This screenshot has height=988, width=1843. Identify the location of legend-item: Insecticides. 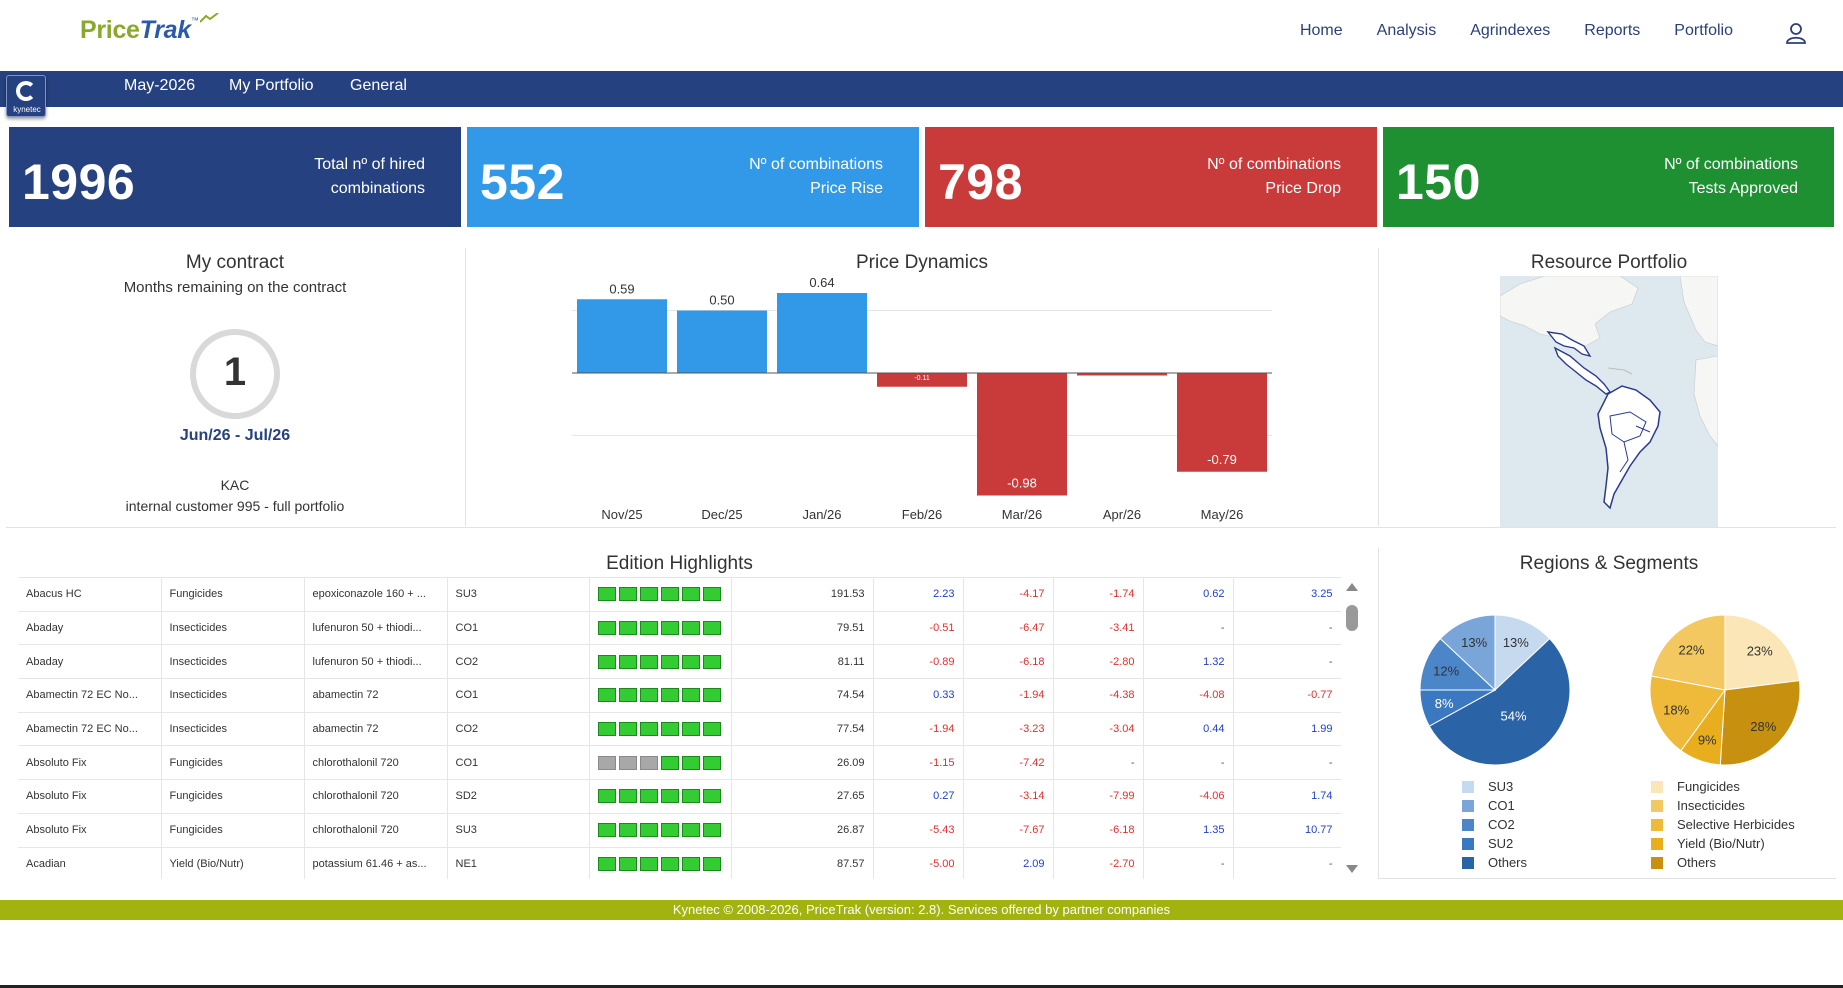
(1723, 805).